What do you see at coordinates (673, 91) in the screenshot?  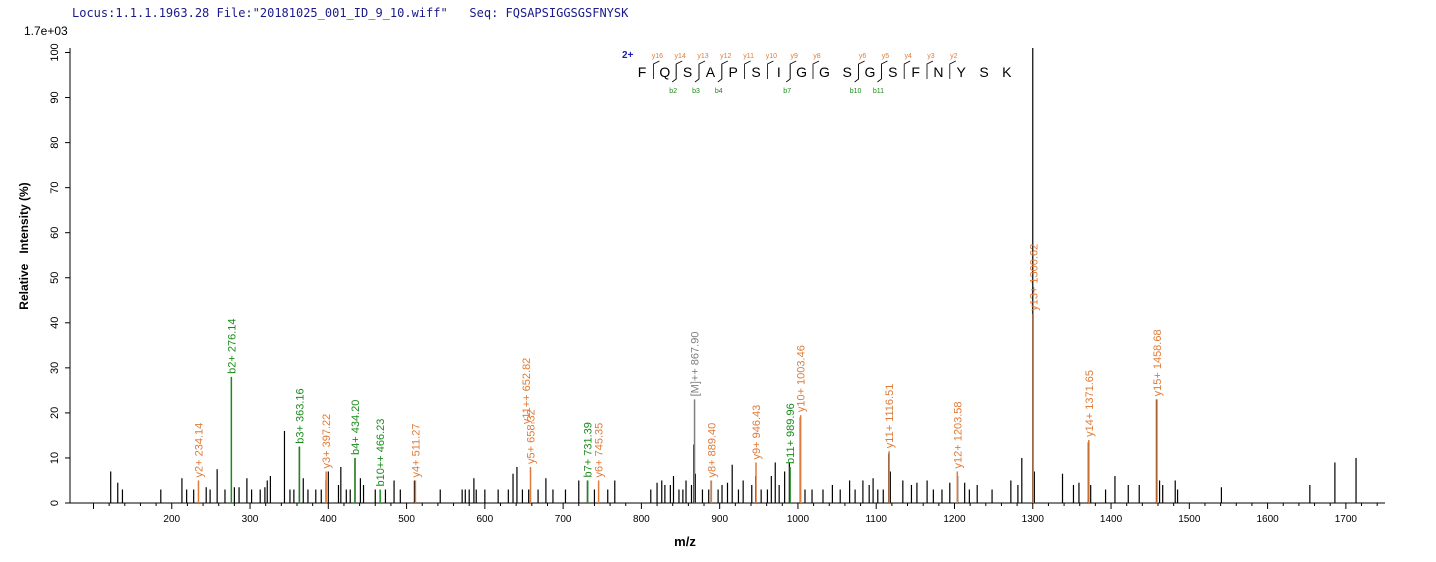 I see `b-ion-label: b2` at bounding box center [673, 91].